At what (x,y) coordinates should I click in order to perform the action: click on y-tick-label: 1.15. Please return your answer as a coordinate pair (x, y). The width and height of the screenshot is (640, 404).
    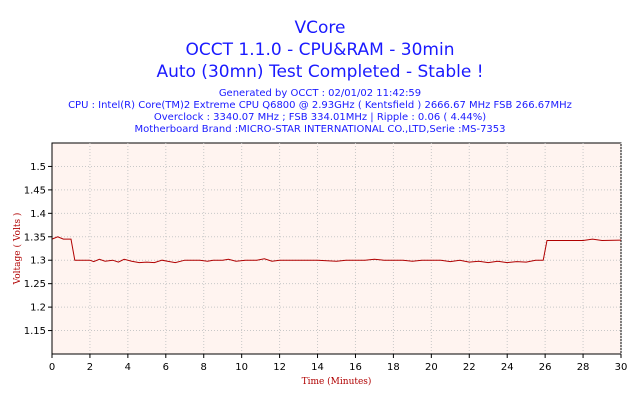
    Looking at the image, I should click on (35, 331).